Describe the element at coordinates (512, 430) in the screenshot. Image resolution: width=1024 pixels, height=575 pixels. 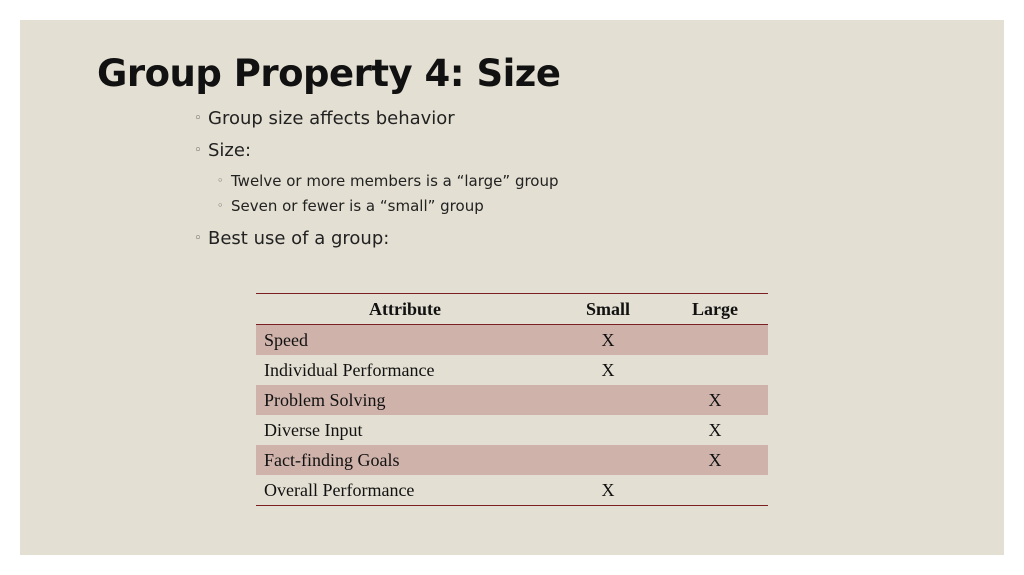
I see `table-row: Diverse Input X` at that location.